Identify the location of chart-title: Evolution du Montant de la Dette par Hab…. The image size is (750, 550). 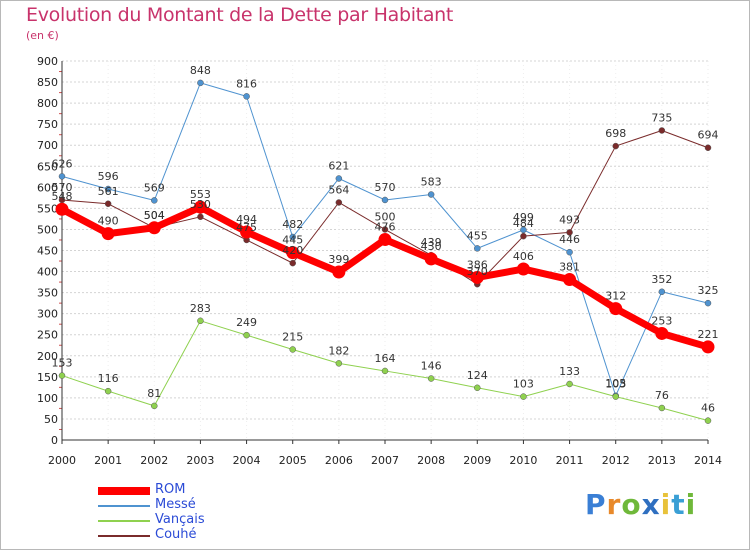
(240, 15).